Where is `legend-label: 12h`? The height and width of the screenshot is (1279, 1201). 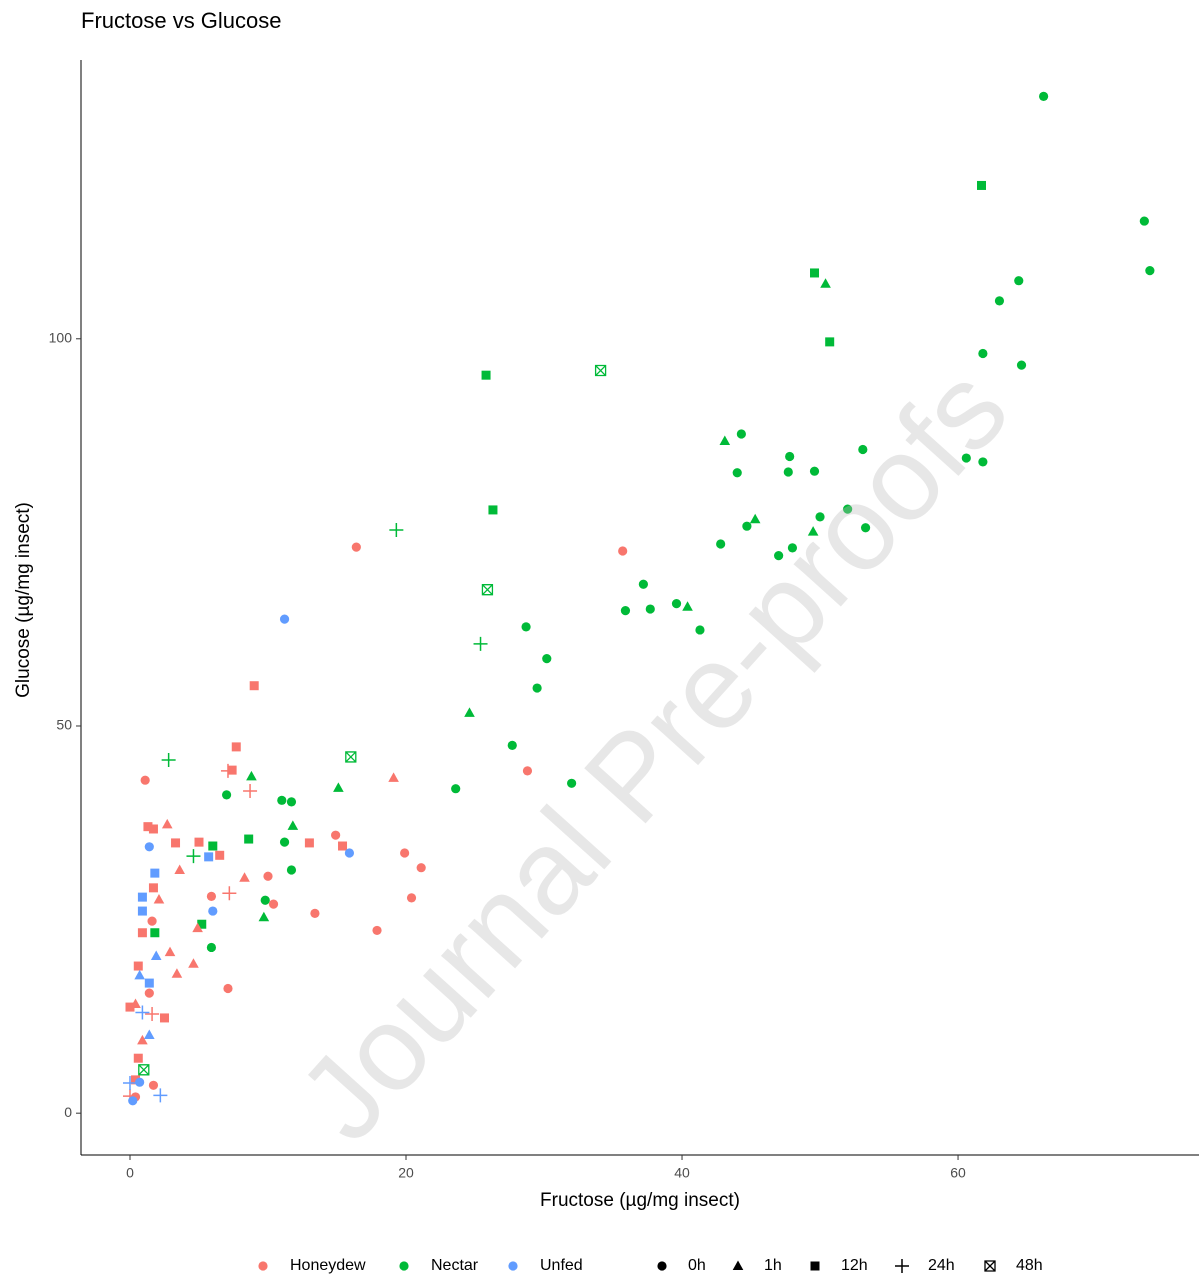
legend-label: 12h is located at coordinates (854, 1265).